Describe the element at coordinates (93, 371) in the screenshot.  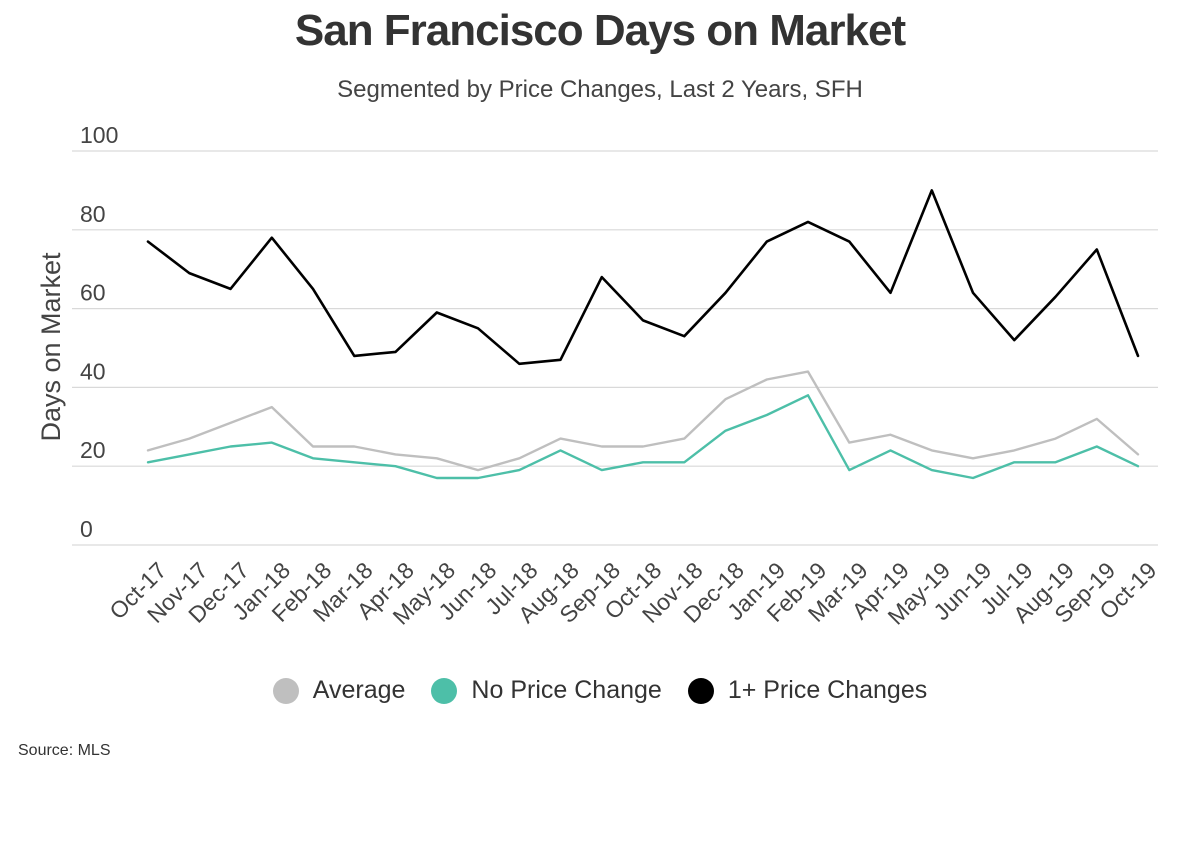
I see `y-tick-label: 40` at that location.